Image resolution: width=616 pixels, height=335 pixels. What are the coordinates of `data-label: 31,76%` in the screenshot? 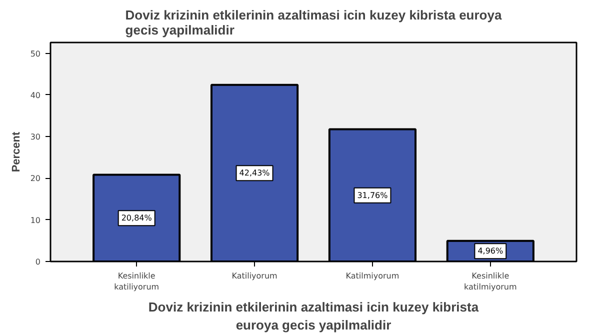 It's located at (372, 195).